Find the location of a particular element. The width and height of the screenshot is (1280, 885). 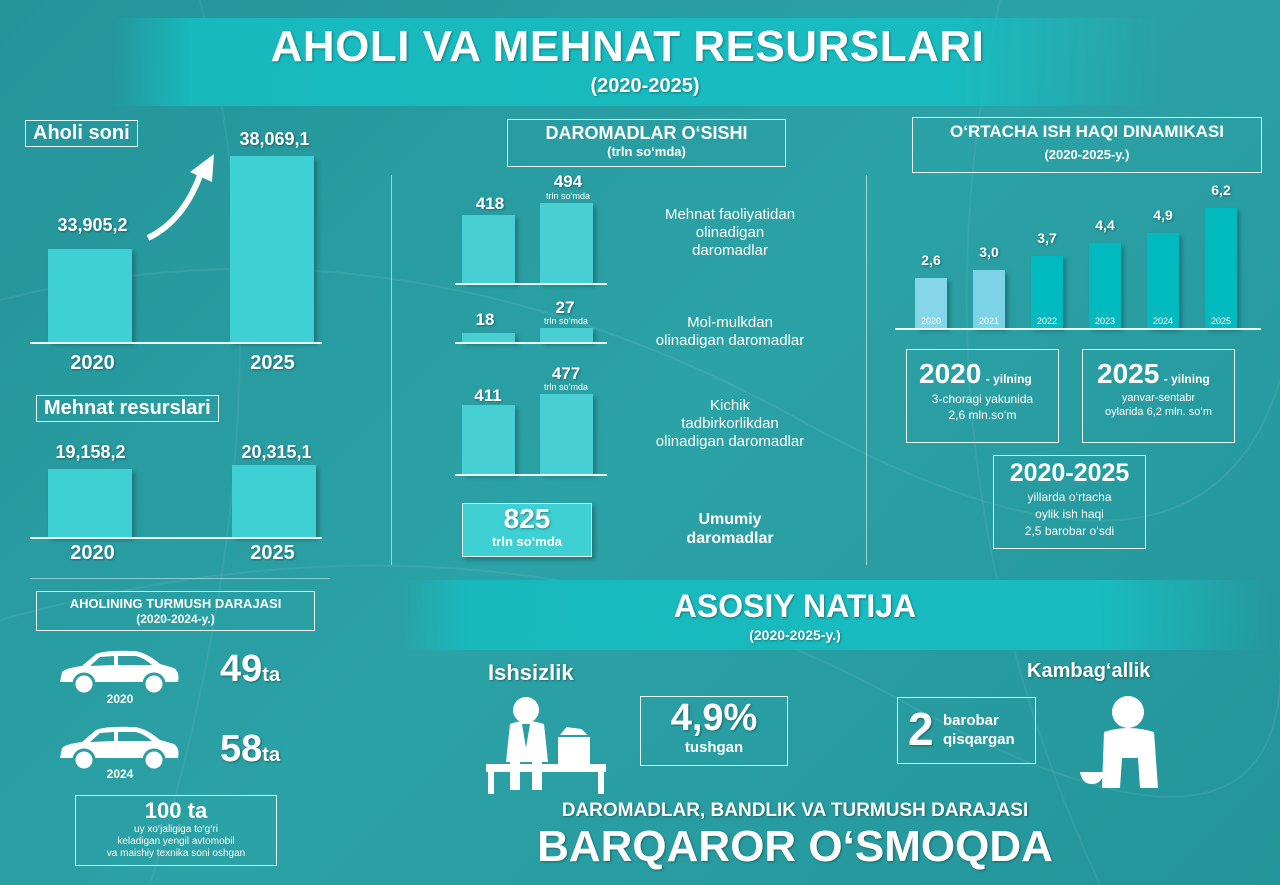

living-title: AHOLINING TURMUSH DARAJASI is located at coordinates (175, 603).